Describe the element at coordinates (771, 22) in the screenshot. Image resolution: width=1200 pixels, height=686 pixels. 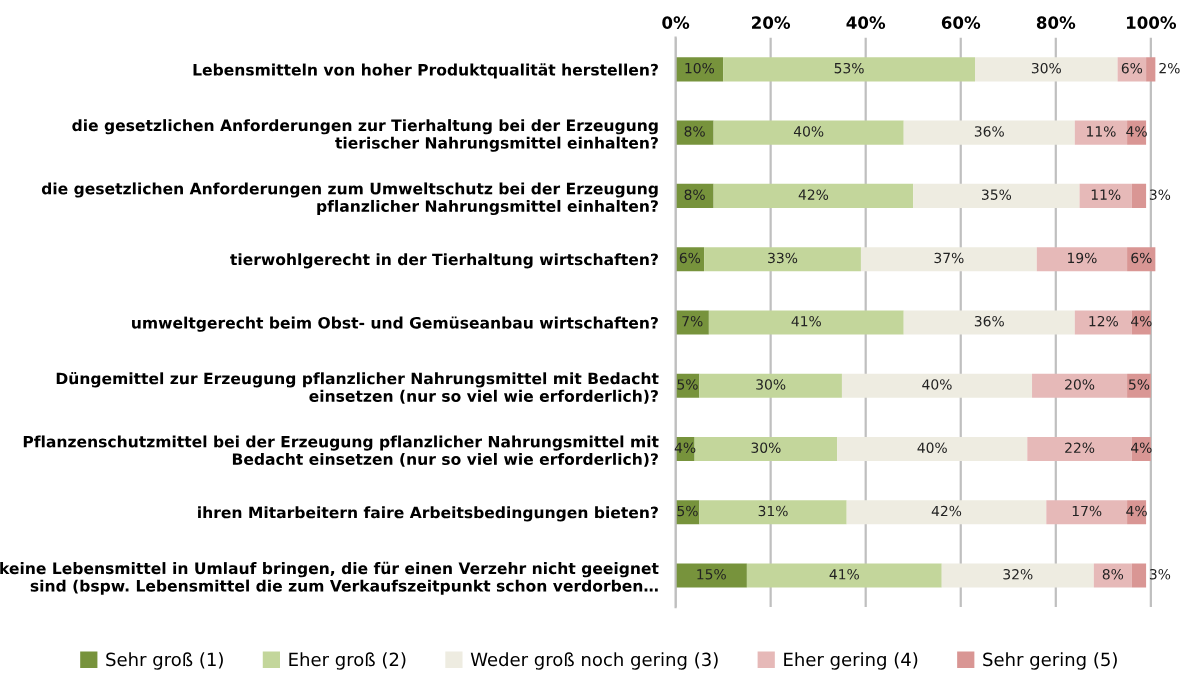
I see `x-tick-label: 20%` at that location.